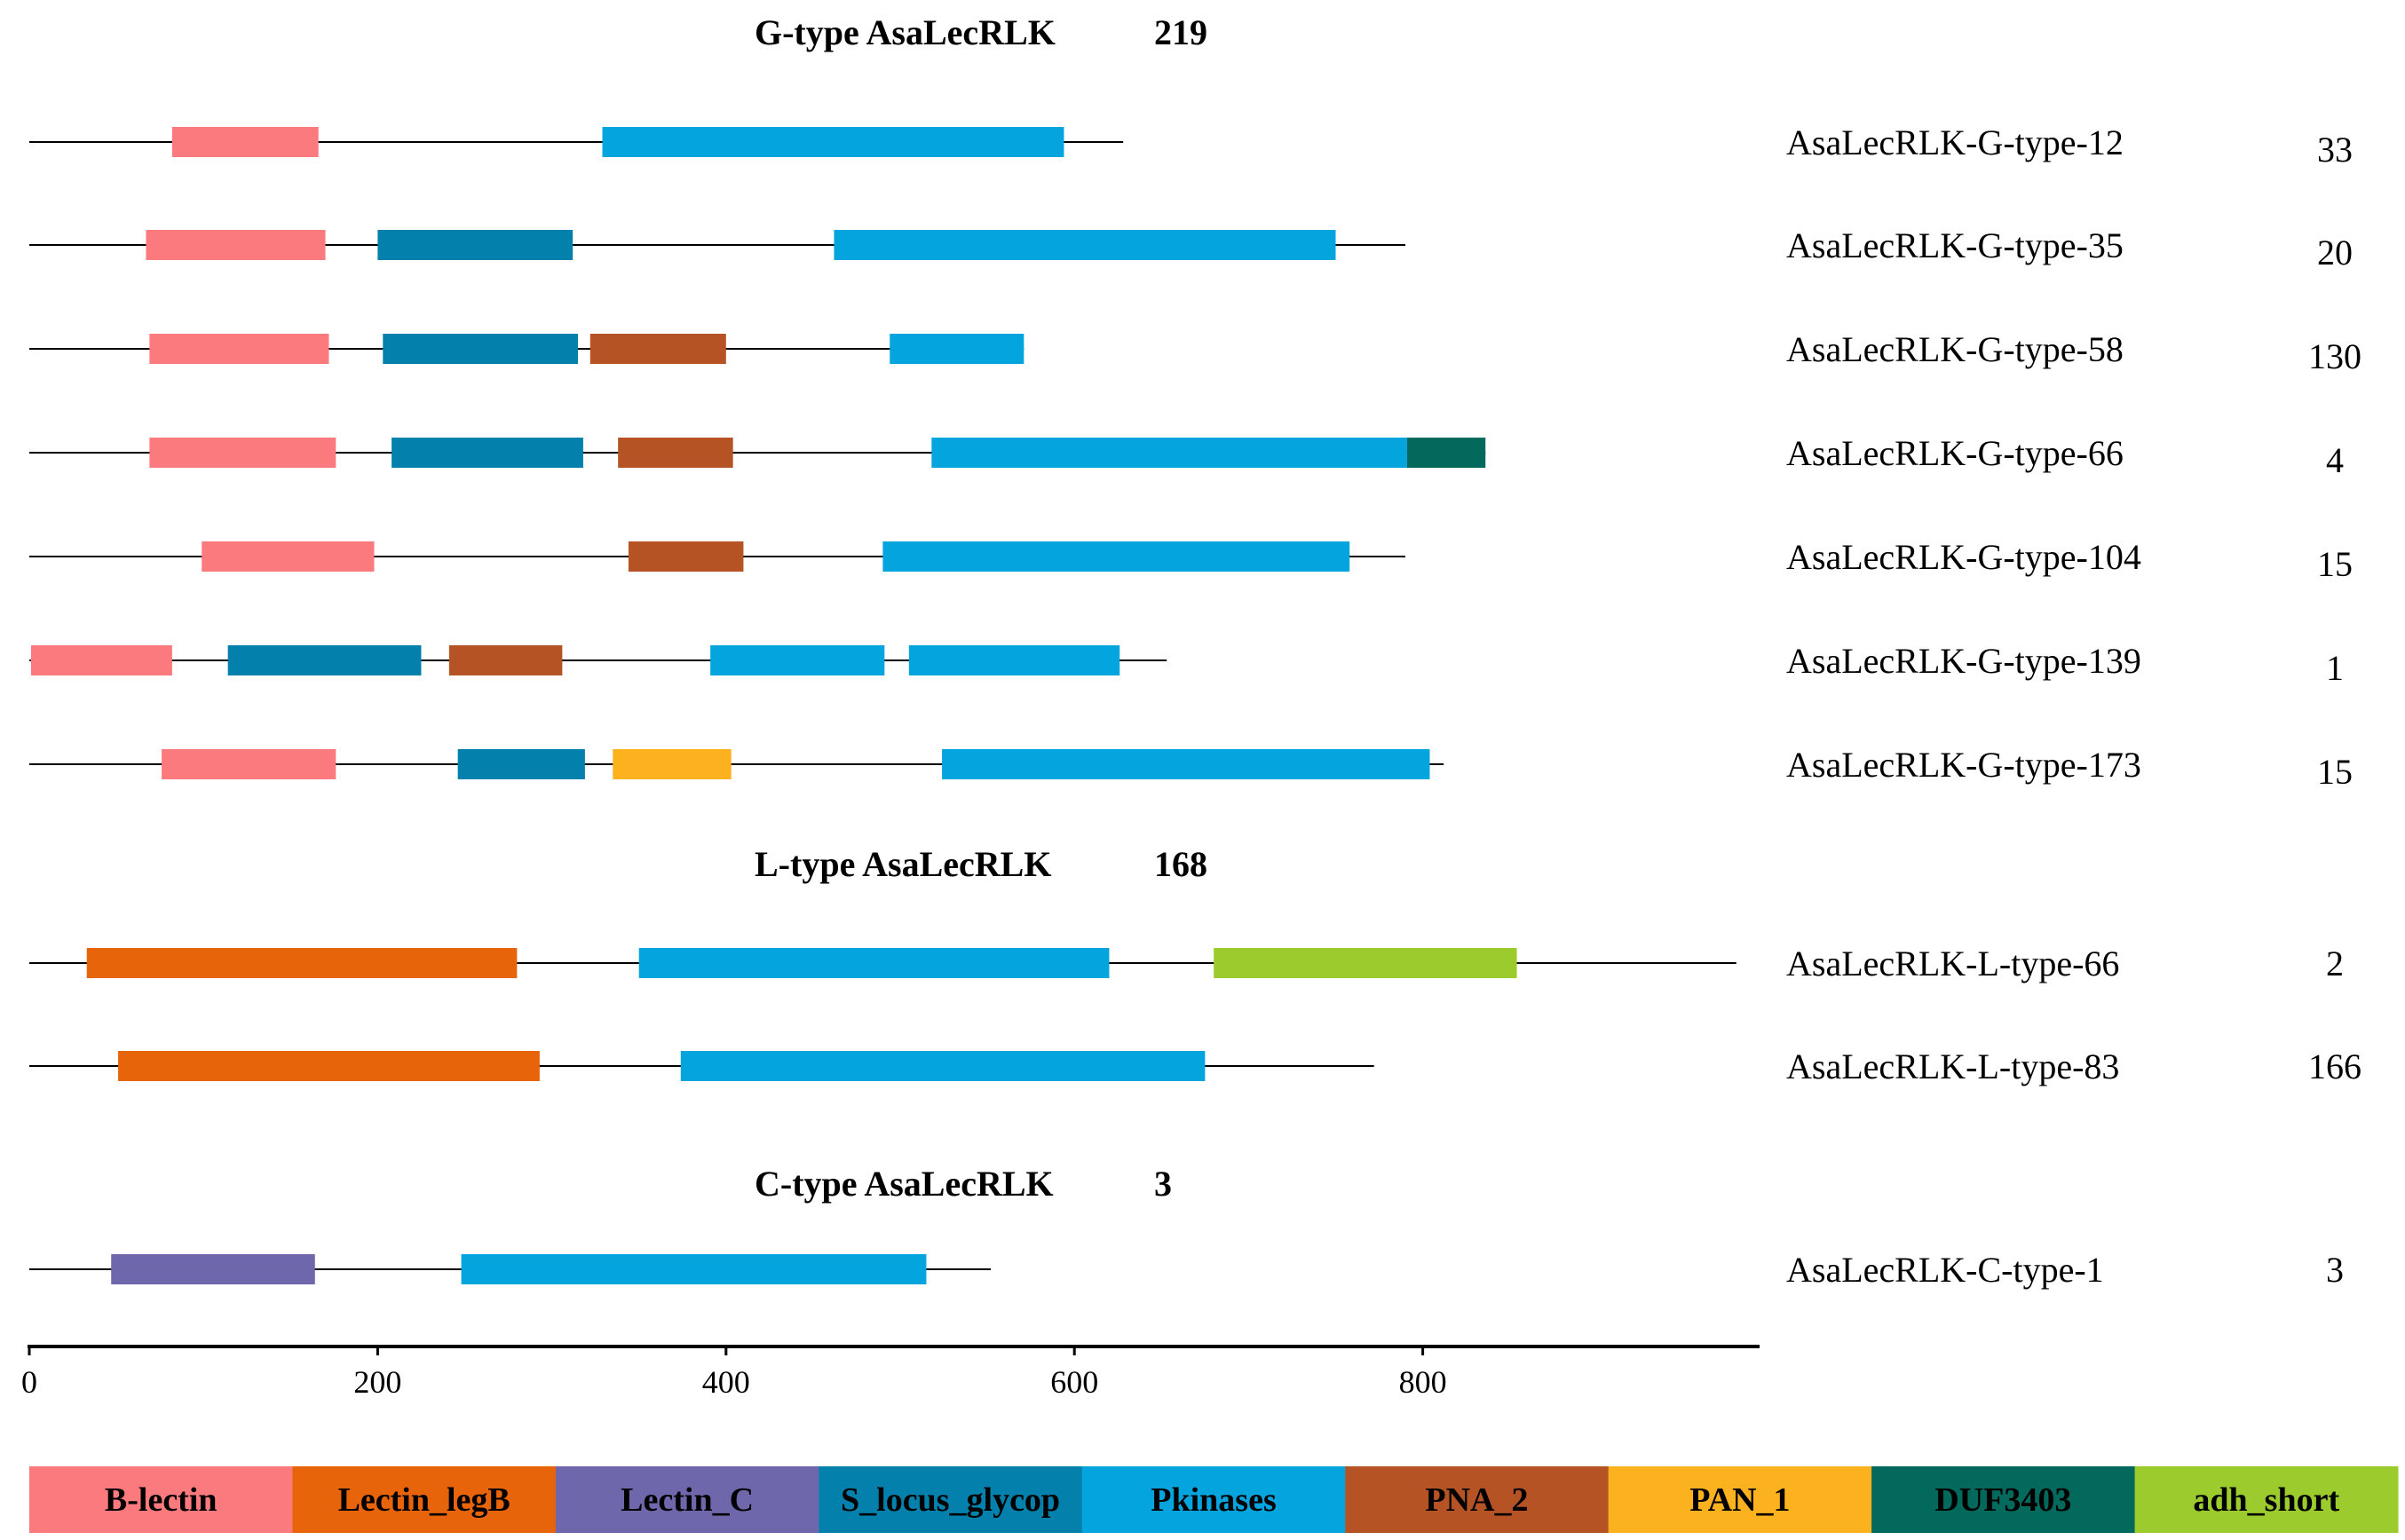  Describe the element at coordinates (1952, 964) in the screenshot. I see `protein-name: AsaLecRLK-L-type-66` at that location.